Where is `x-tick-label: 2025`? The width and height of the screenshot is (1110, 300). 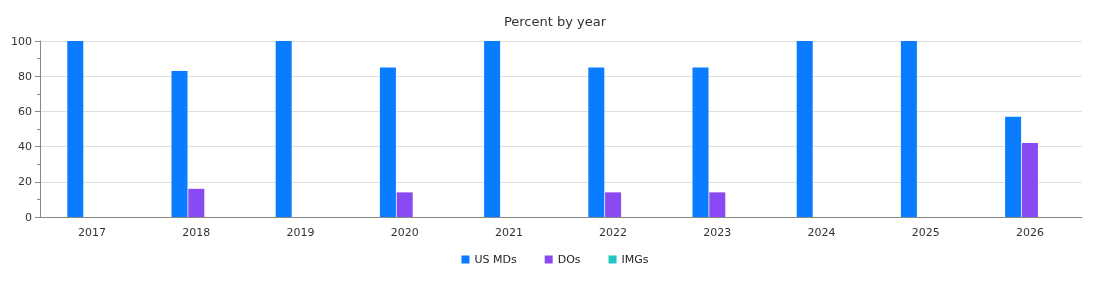
x-tick-label: 2025 is located at coordinates (925, 232).